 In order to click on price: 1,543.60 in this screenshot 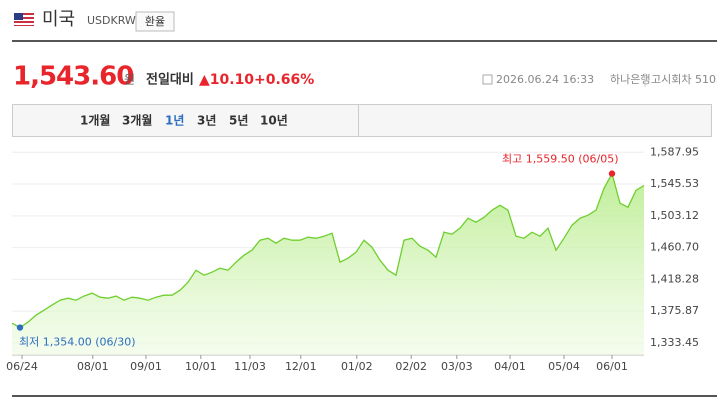, I will do `click(73, 77)`.